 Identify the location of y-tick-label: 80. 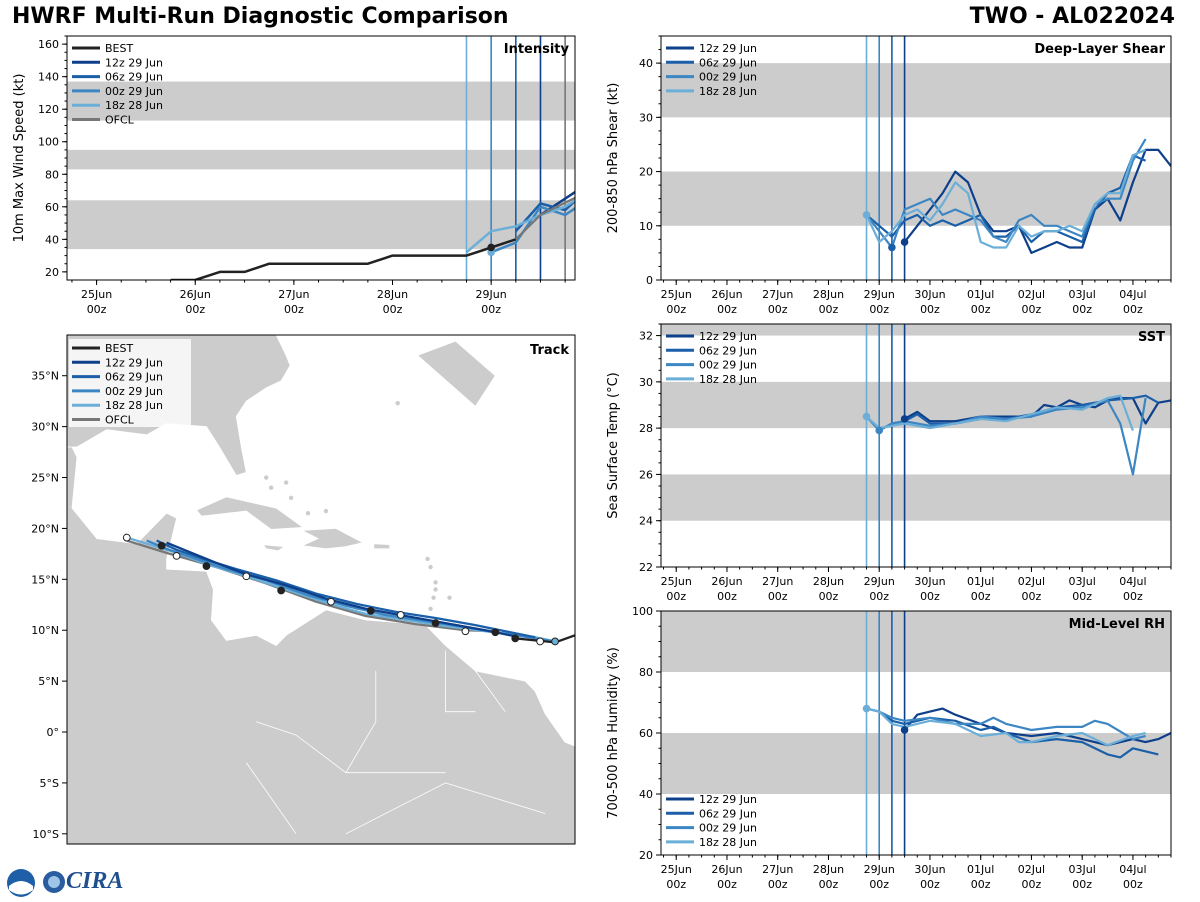
(646, 672).